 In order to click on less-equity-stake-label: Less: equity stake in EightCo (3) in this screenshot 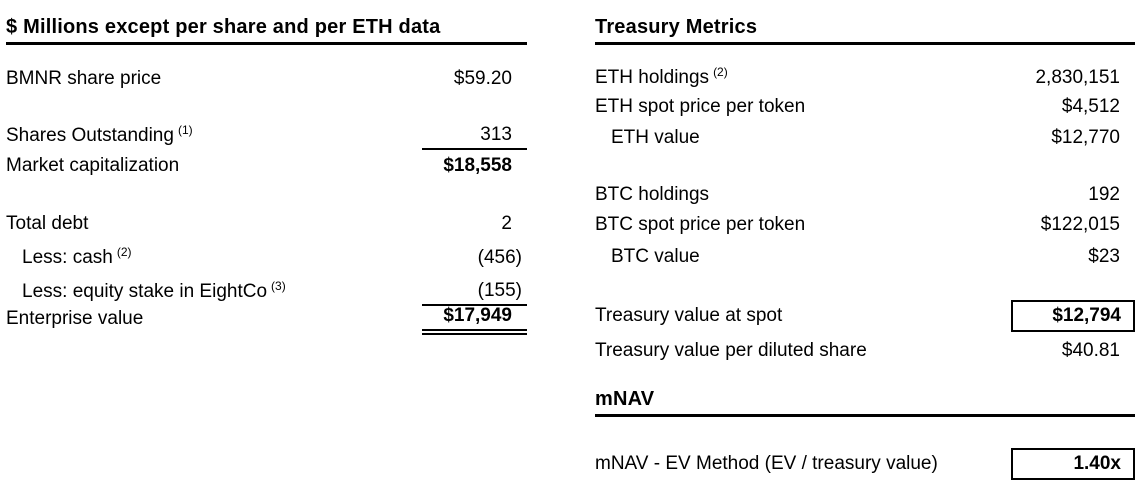, I will do `click(214, 292)`.